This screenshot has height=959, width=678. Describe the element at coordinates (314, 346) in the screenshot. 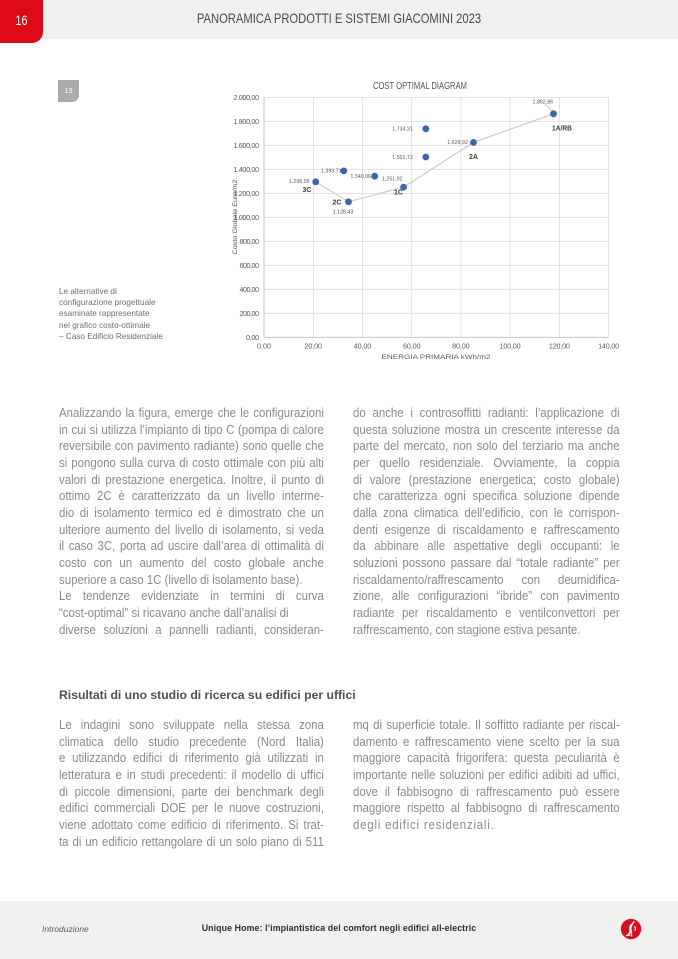

I see `svg-text: 20,00` at that location.